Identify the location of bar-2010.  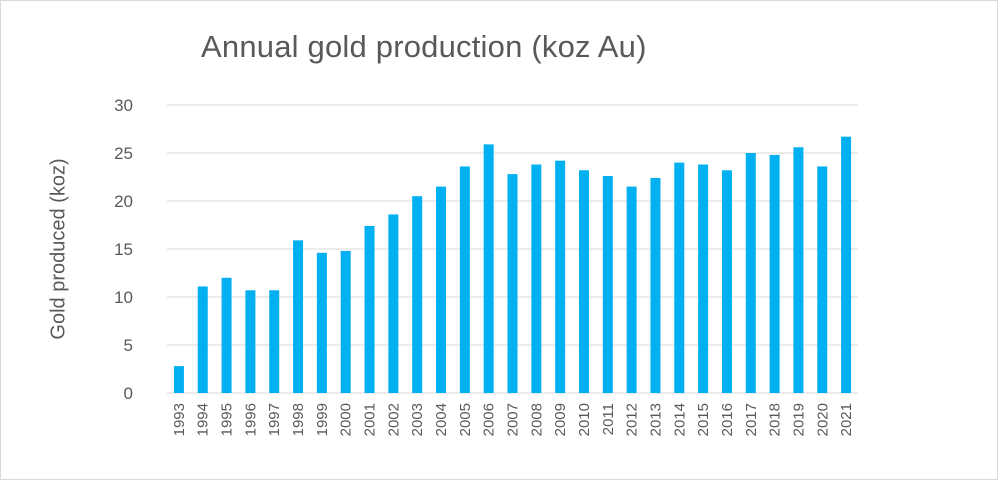
(583, 281).